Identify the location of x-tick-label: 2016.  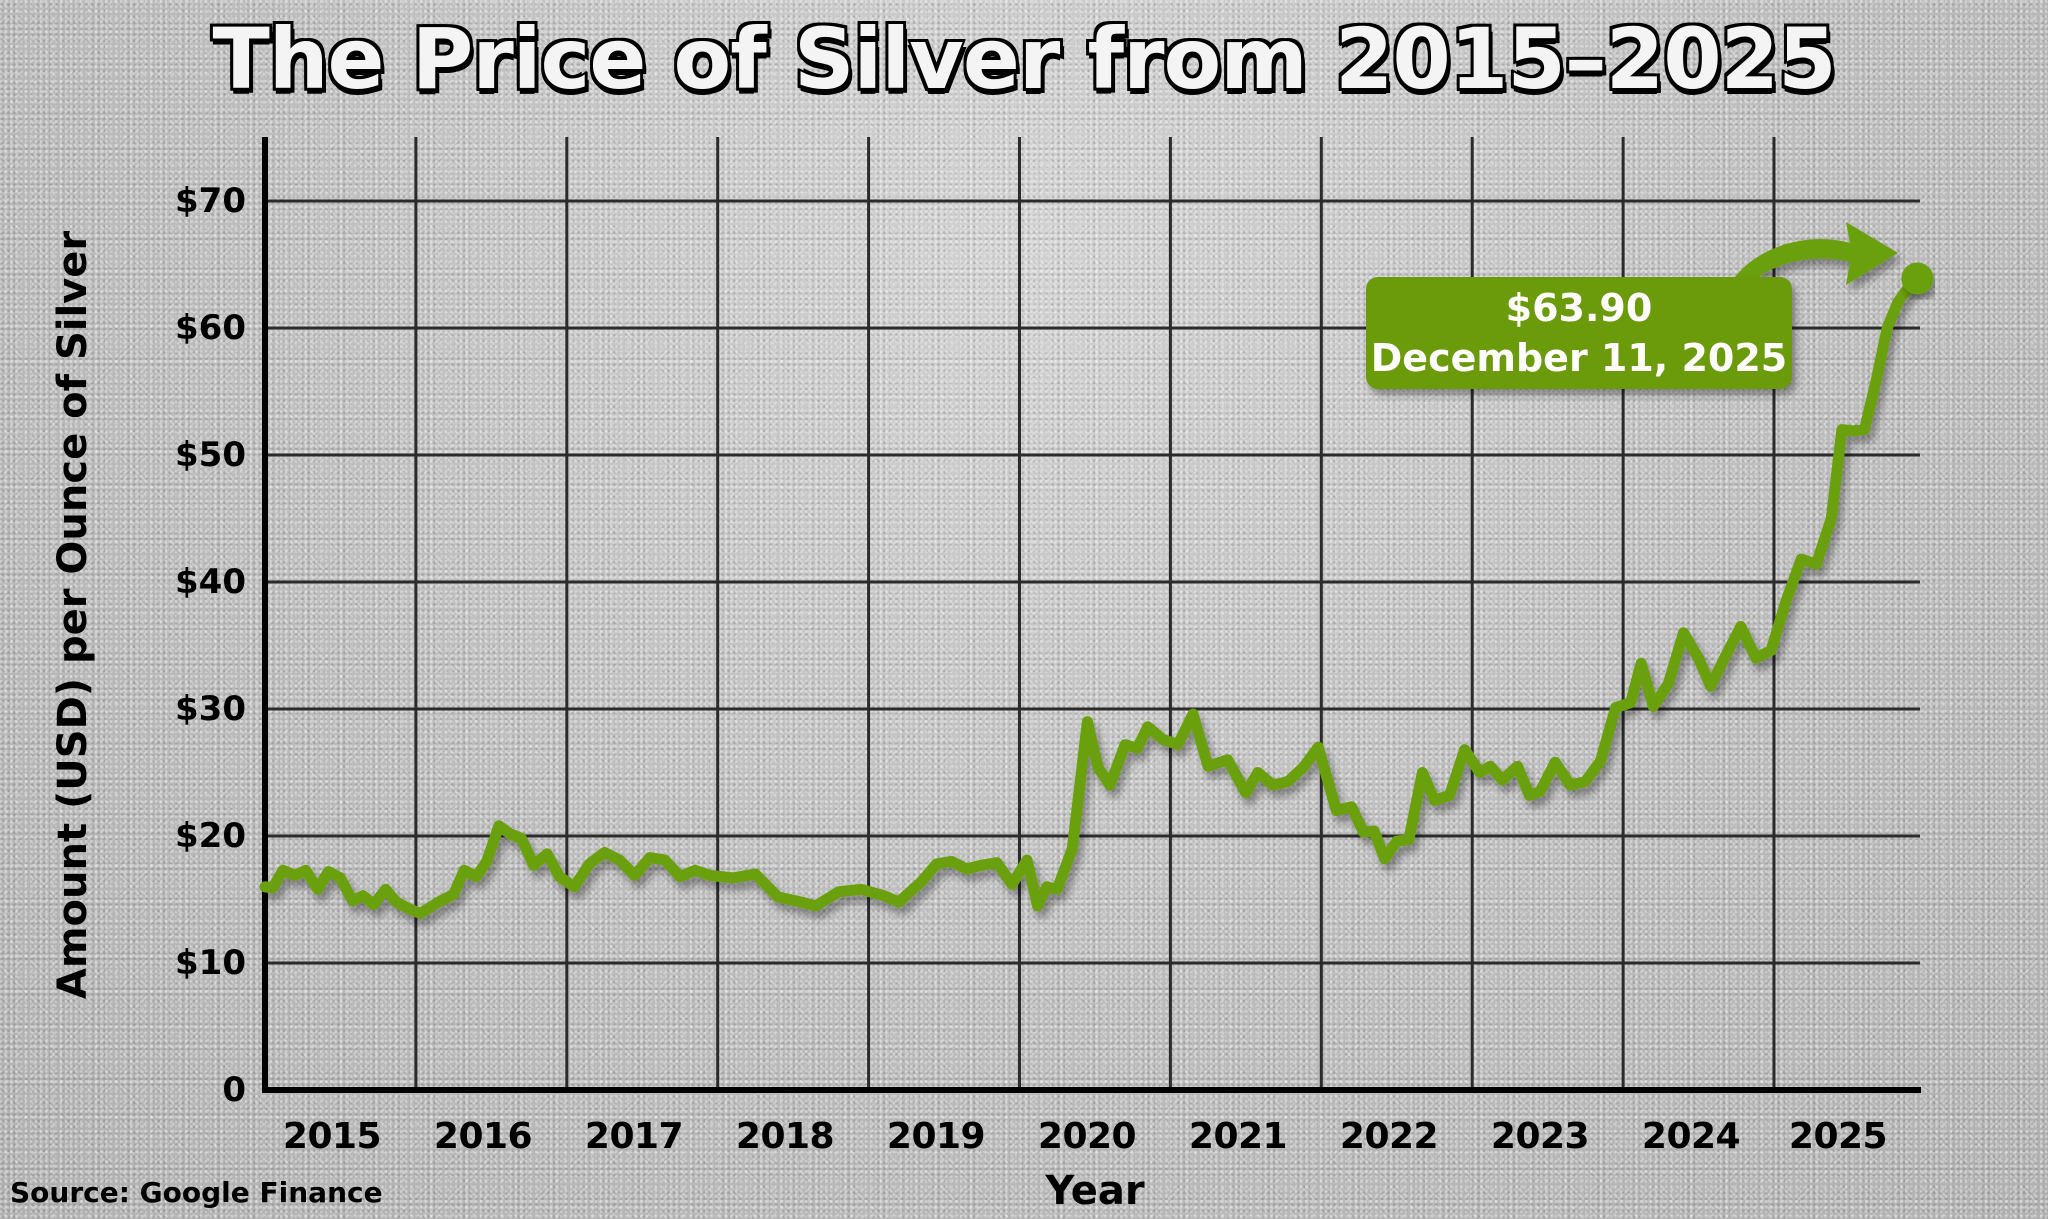
(483, 1136).